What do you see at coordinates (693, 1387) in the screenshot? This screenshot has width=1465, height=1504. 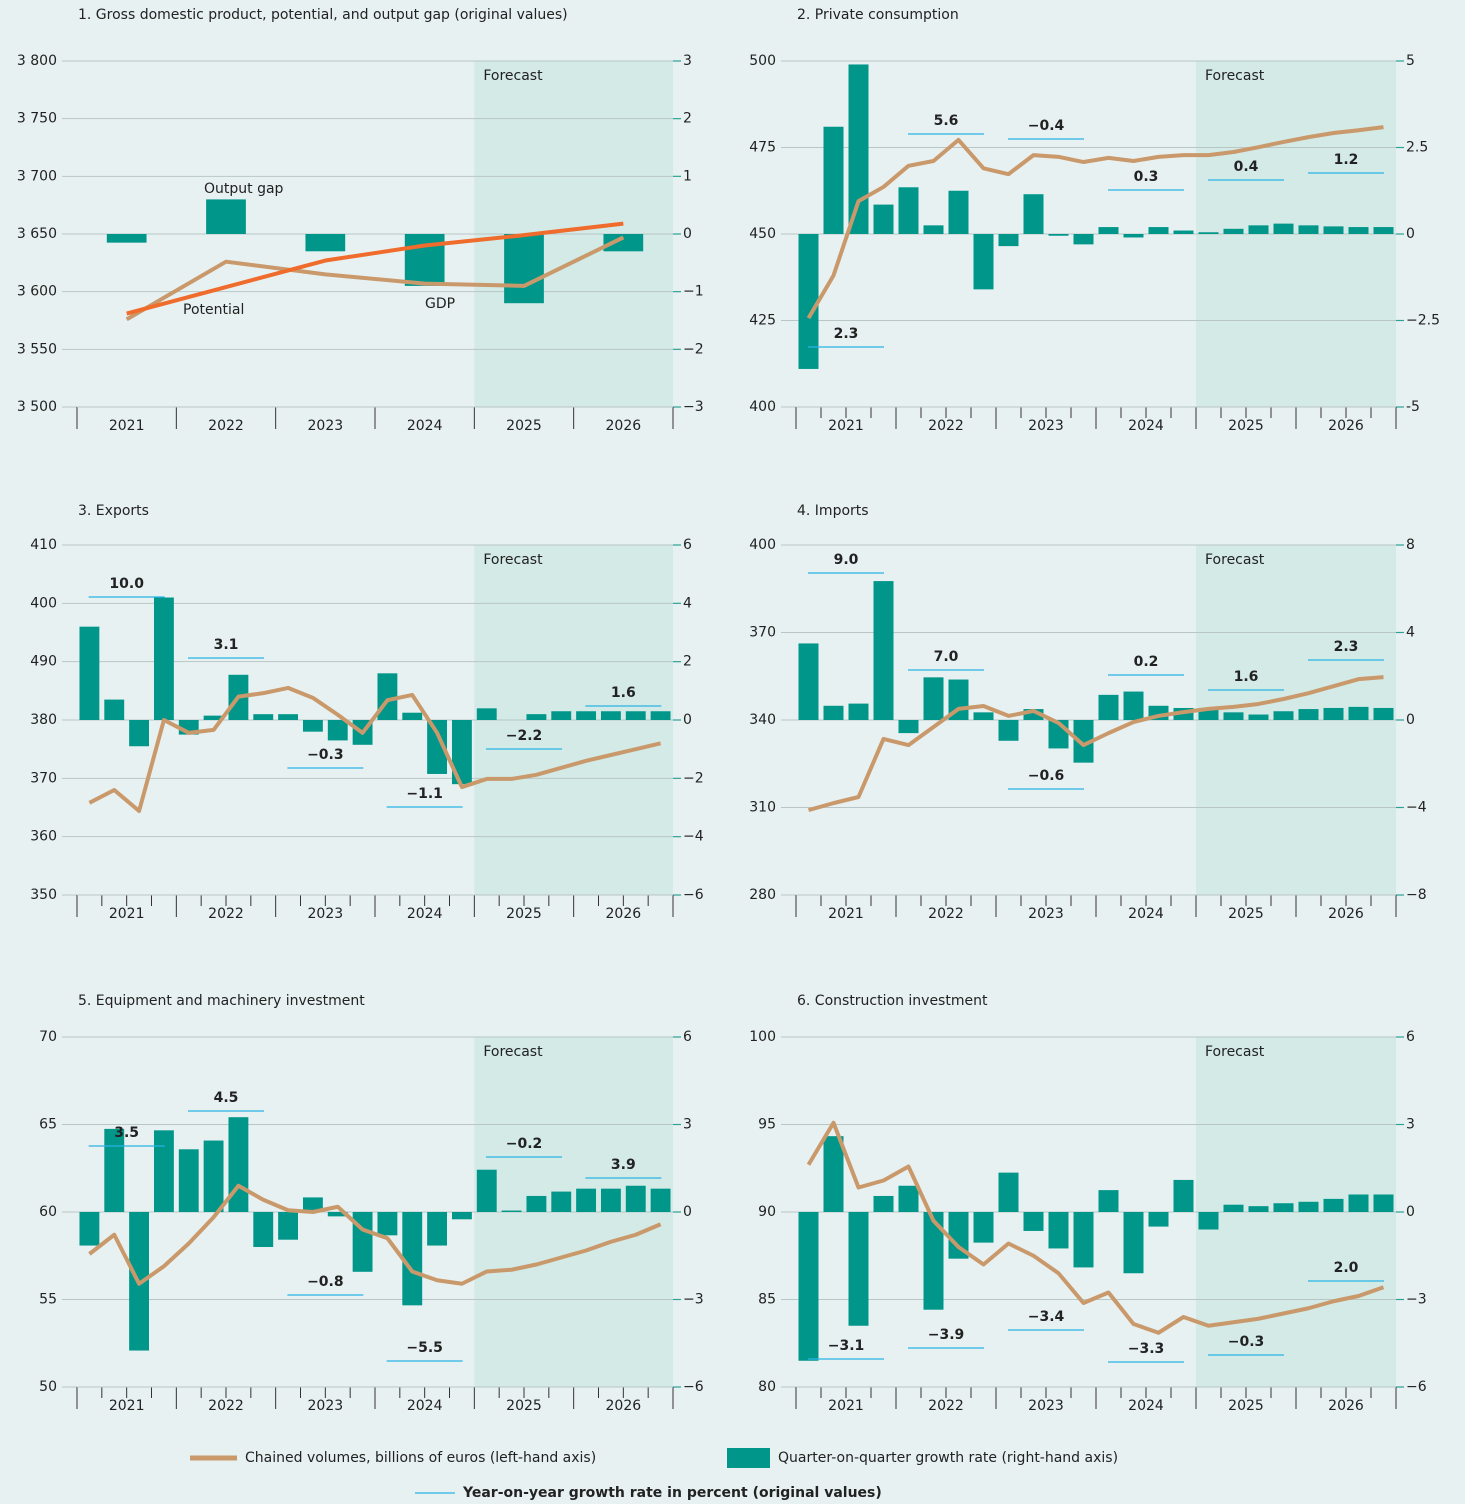 I see `y2-tick-label: −6` at bounding box center [693, 1387].